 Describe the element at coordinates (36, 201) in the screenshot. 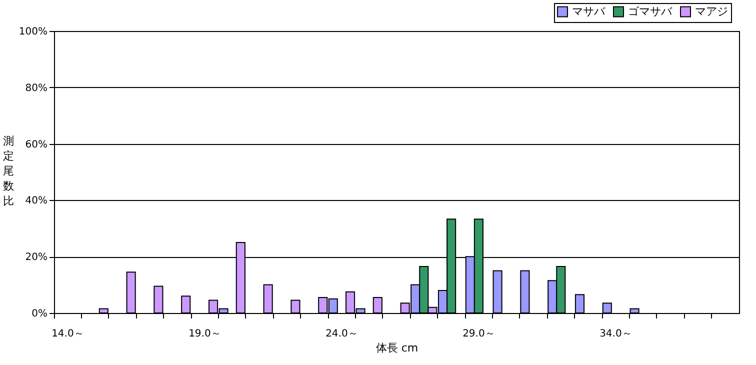

I see `y-tick-label: 40%` at that location.